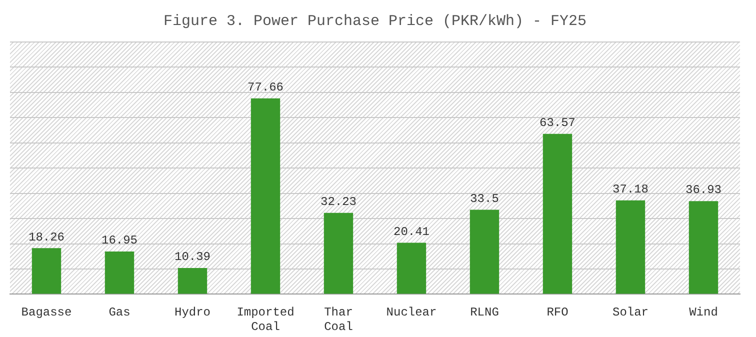 The width and height of the screenshot is (756, 337). Describe the element at coordinates (703, 190) in the screenshot. I see `data-label: 36.93` at that location.